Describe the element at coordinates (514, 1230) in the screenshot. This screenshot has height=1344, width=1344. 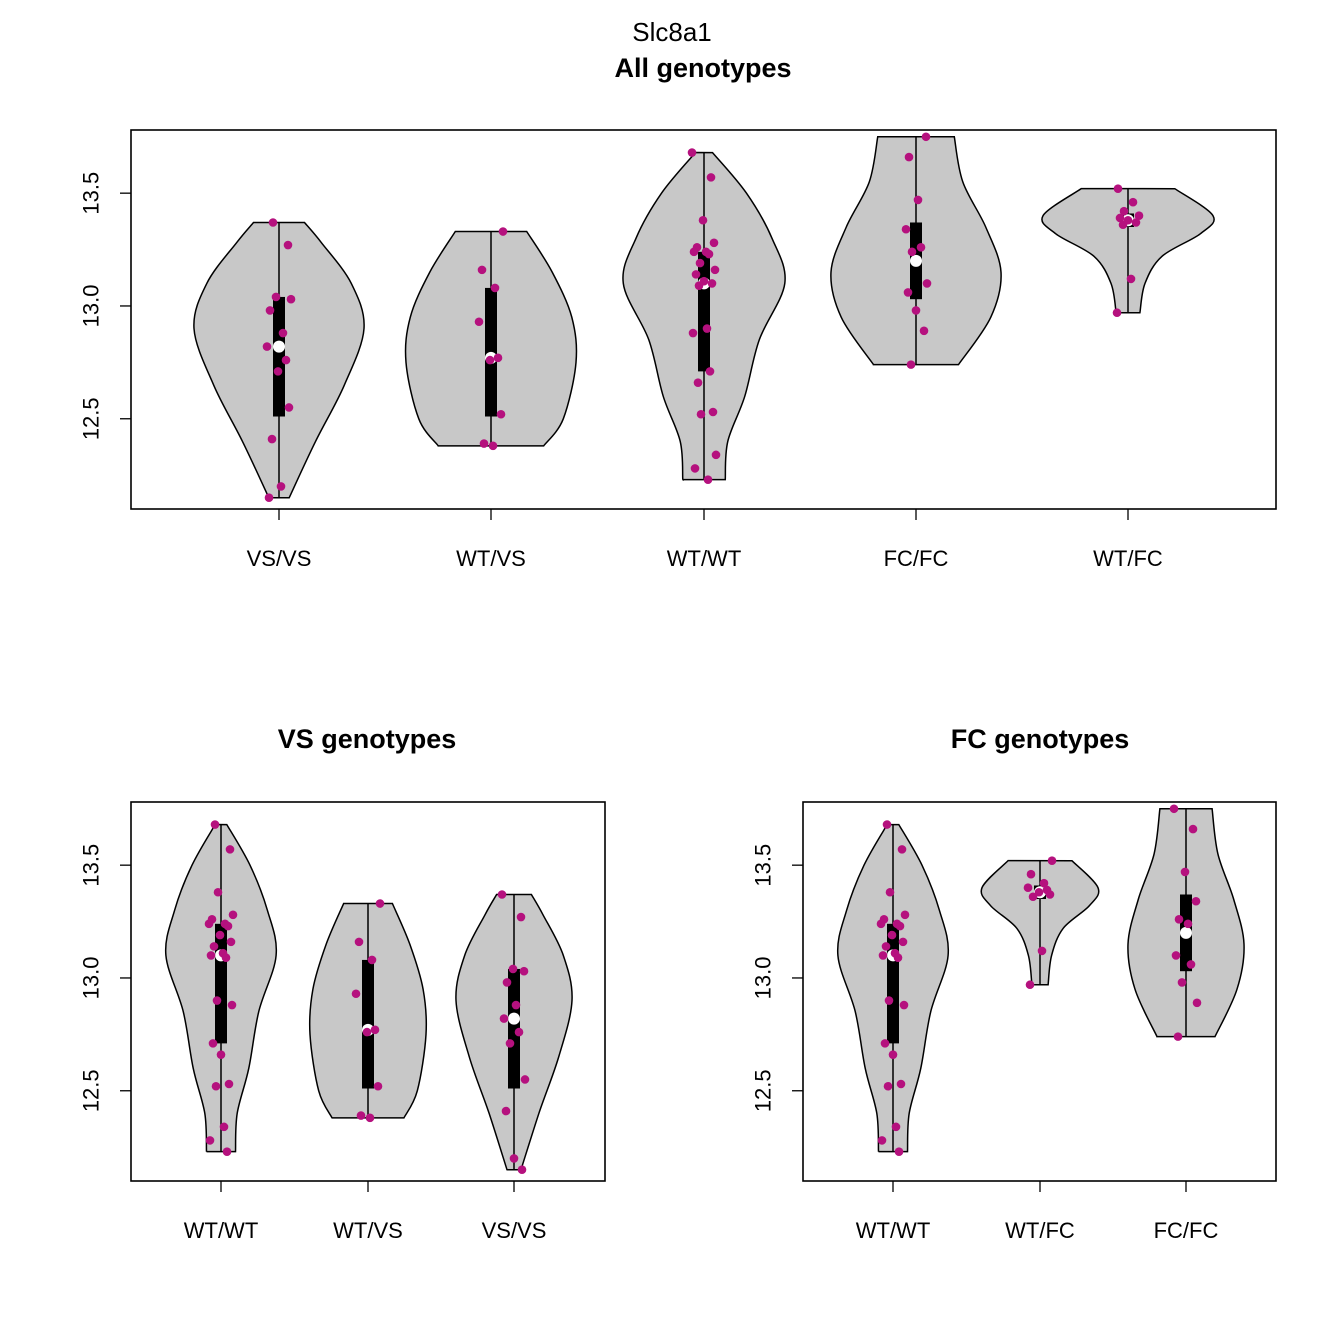
I see `x-tick-label-vs-vs: VS/VS` at that location.